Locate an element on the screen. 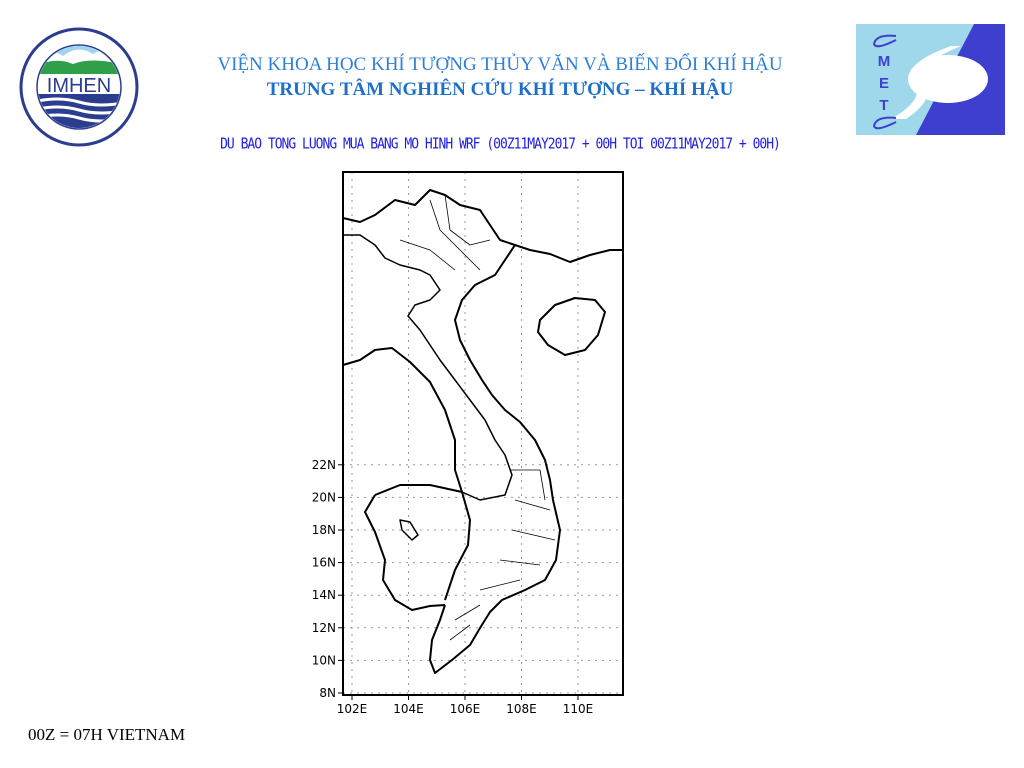 The image size is (1024, 768). hainan-island is located at coordinates (571, 326).